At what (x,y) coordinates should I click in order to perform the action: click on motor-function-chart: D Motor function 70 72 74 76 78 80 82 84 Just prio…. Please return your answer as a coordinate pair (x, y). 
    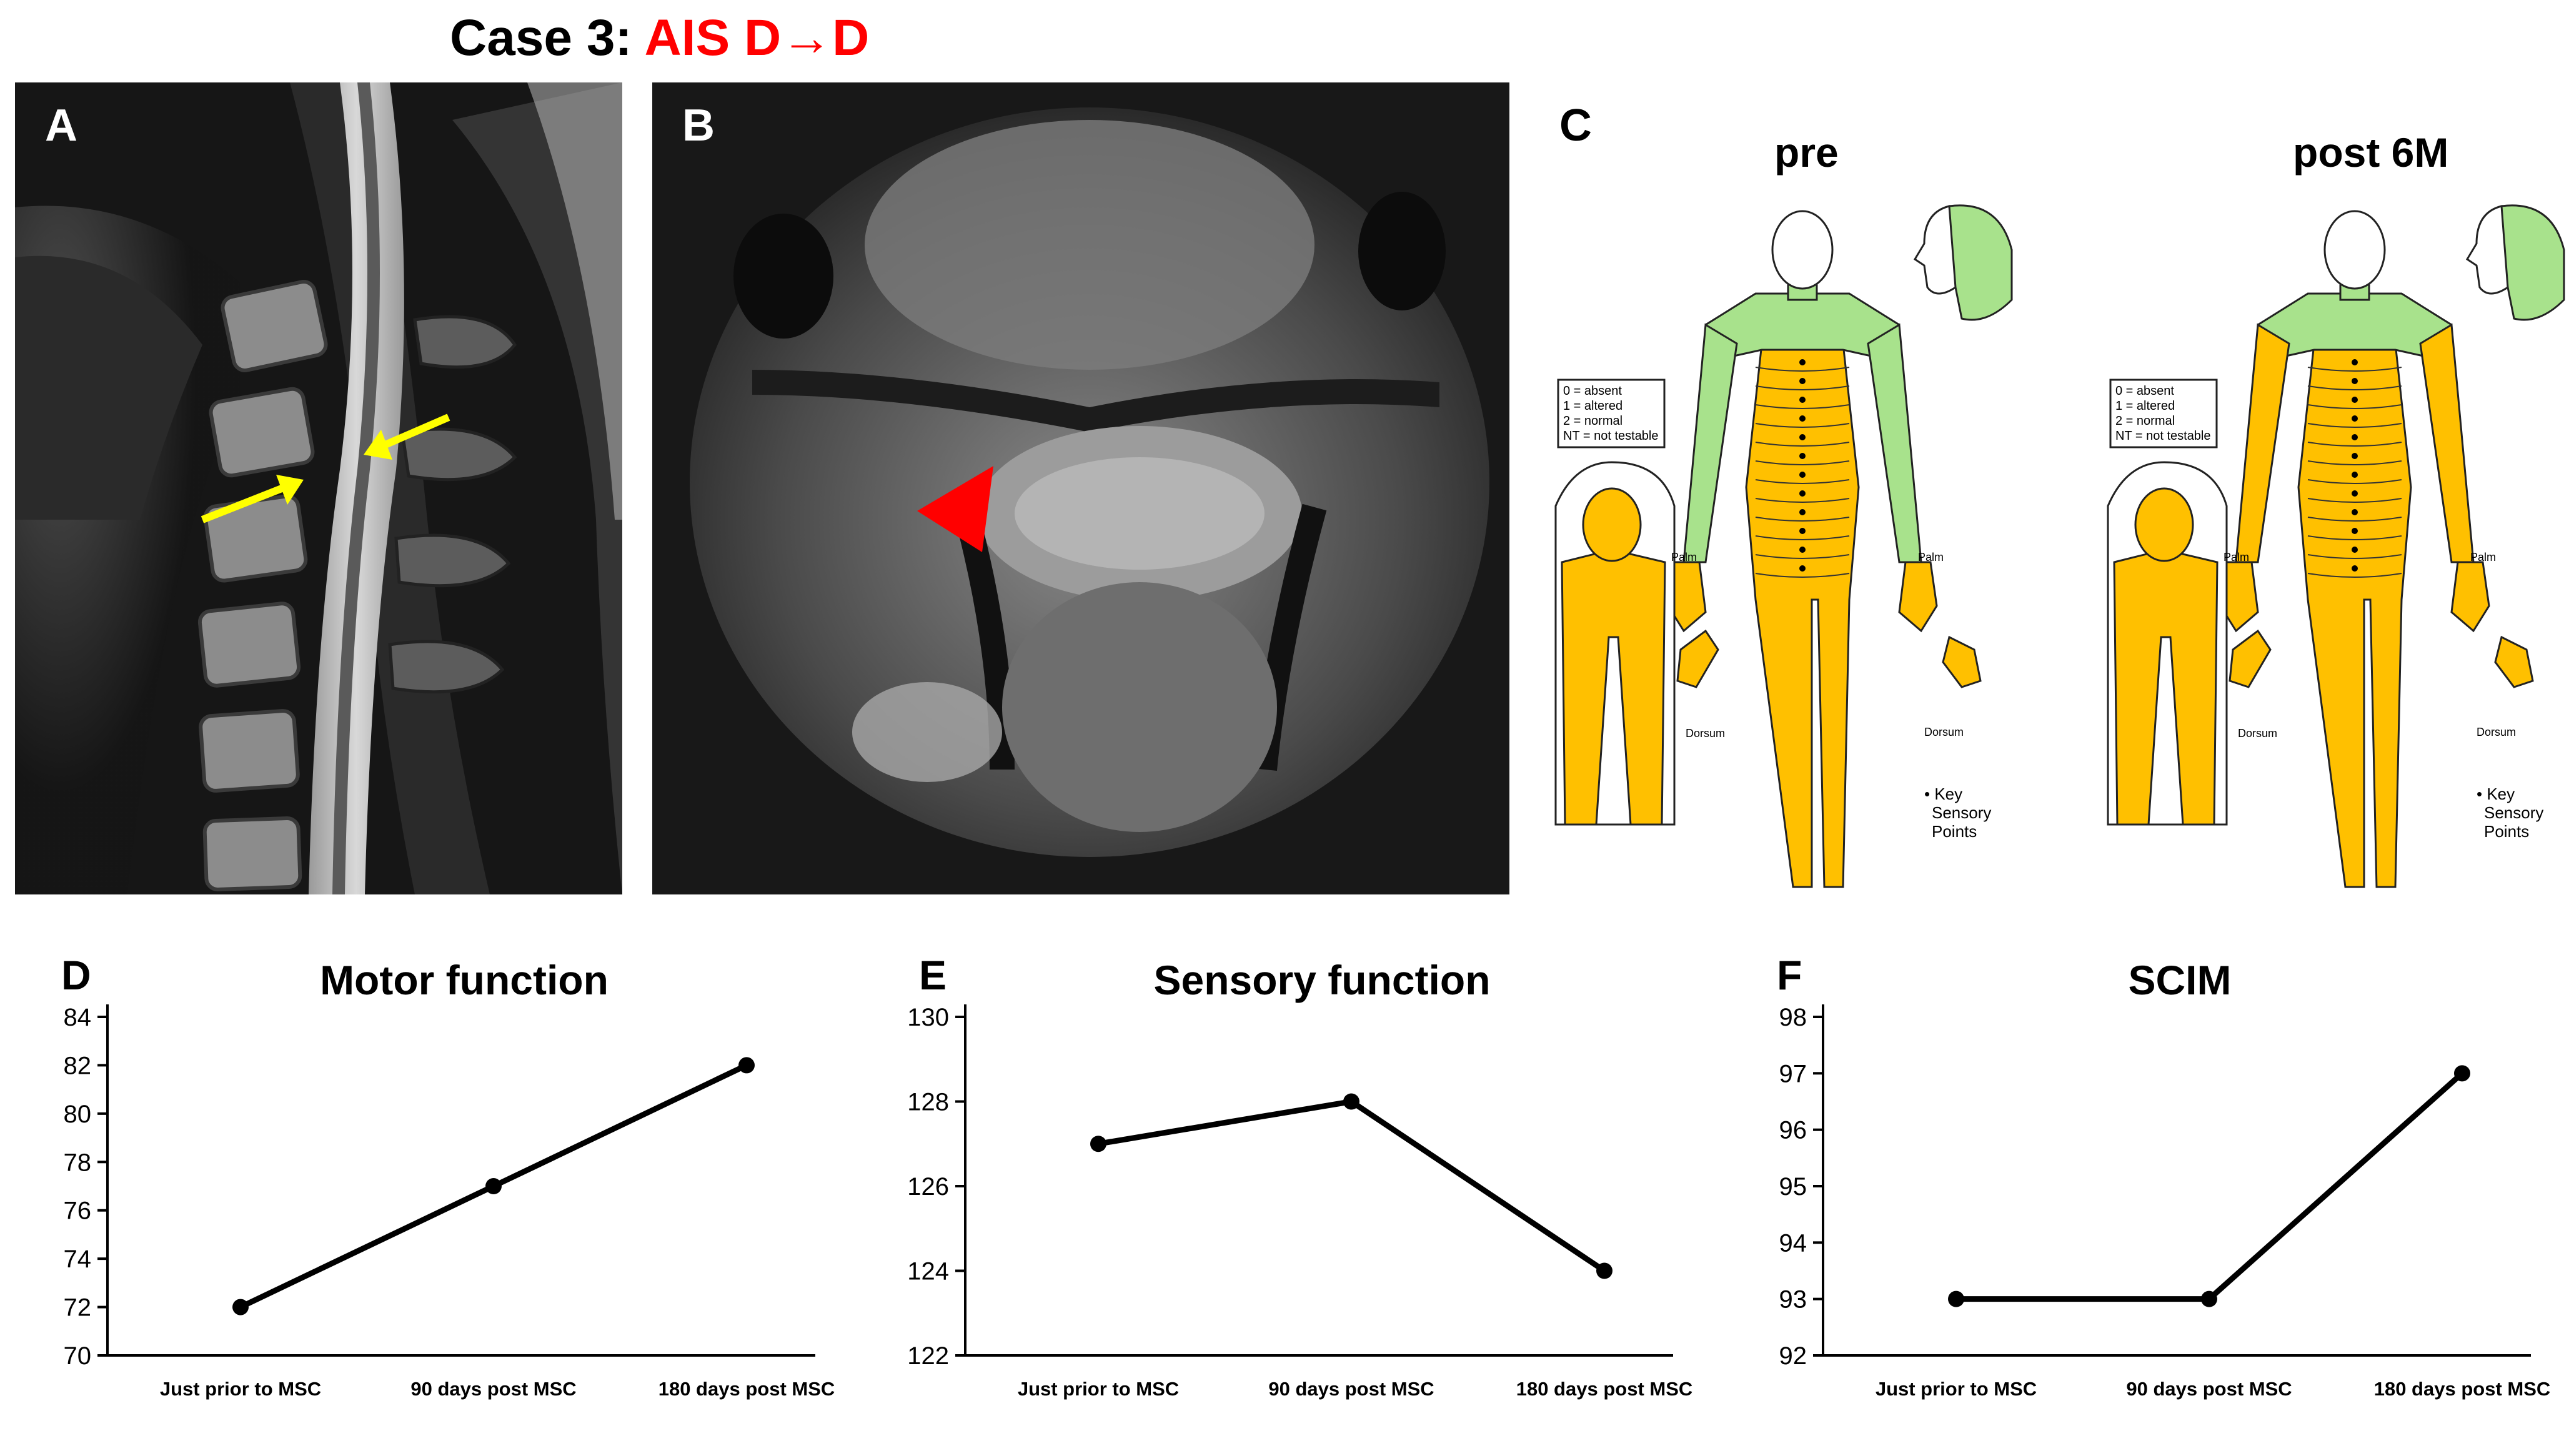
    Looking at the image, I should click on (448, 1176).